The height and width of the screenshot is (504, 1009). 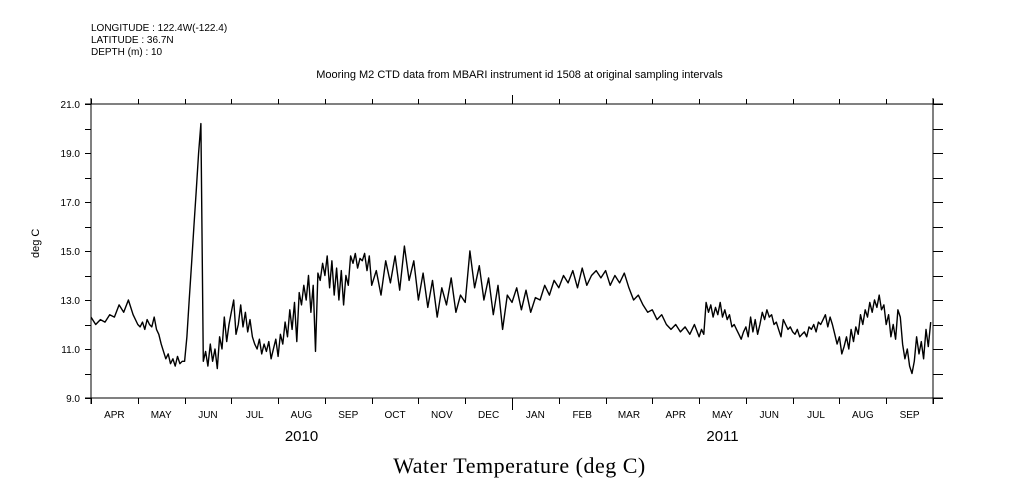 I want to click on y-tick-label: 21.0, so click(x=71, y=105).